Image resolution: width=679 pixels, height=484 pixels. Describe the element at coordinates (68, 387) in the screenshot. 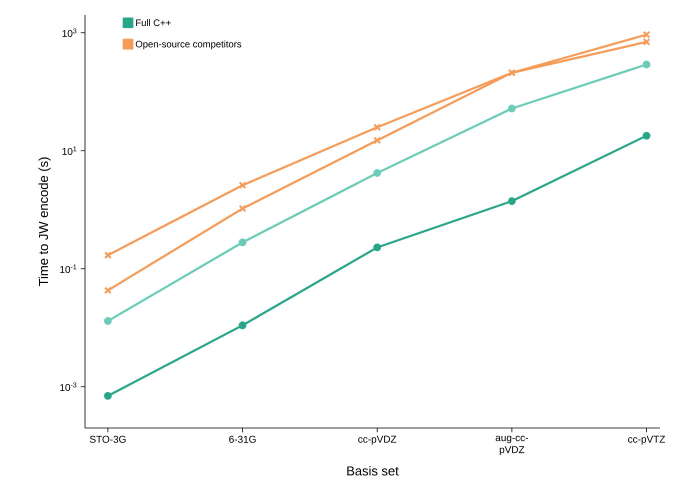

I see `y-tick-label: 10$^{-3}$` at that location.